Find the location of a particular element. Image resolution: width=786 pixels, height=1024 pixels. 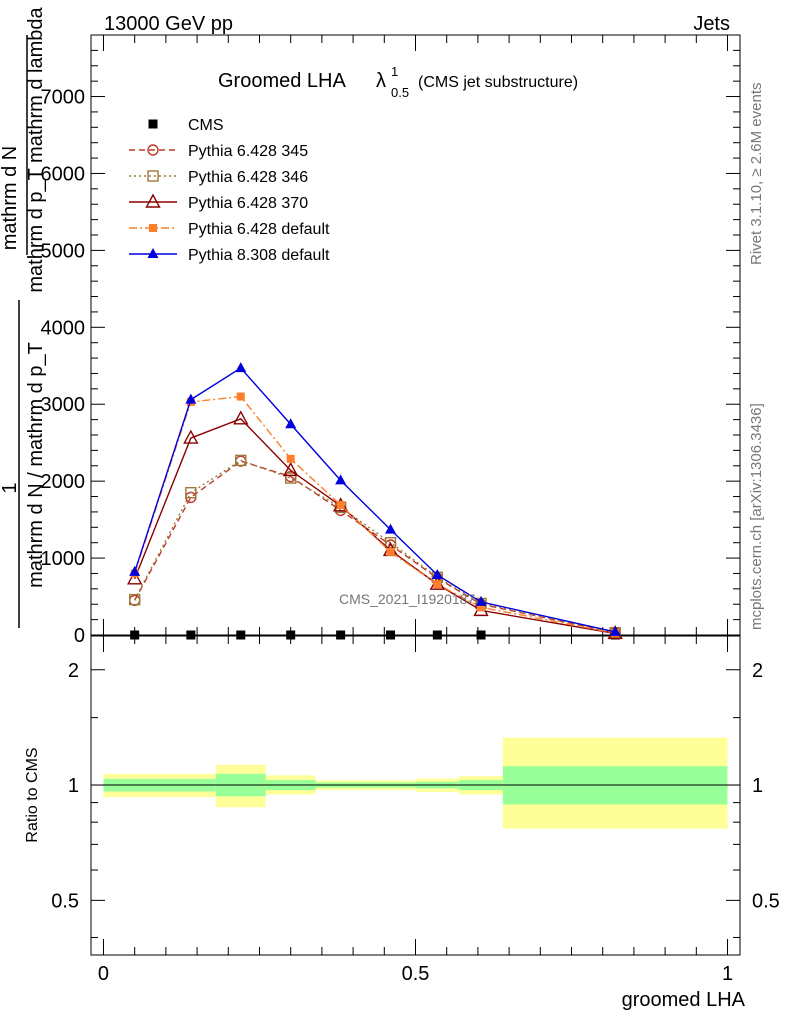

y-tick-label: 0 is located at coordinates (79, 636).